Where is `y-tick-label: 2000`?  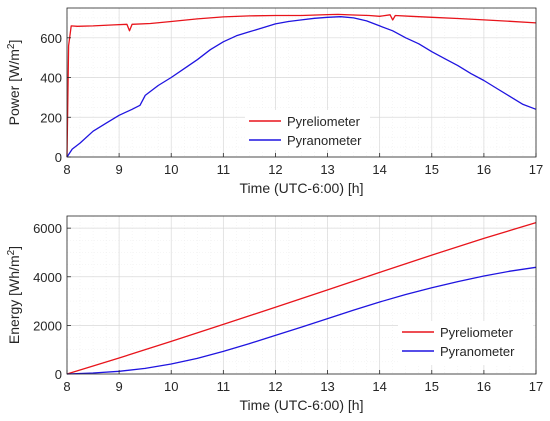 y-tick-label: 2000 is located at coordinates (47, 325).